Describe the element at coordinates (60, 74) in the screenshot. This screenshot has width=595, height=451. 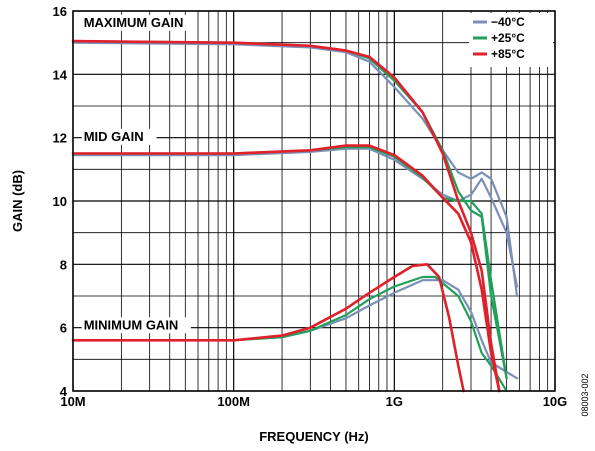
I see `y-tick-label: 14` at that location.